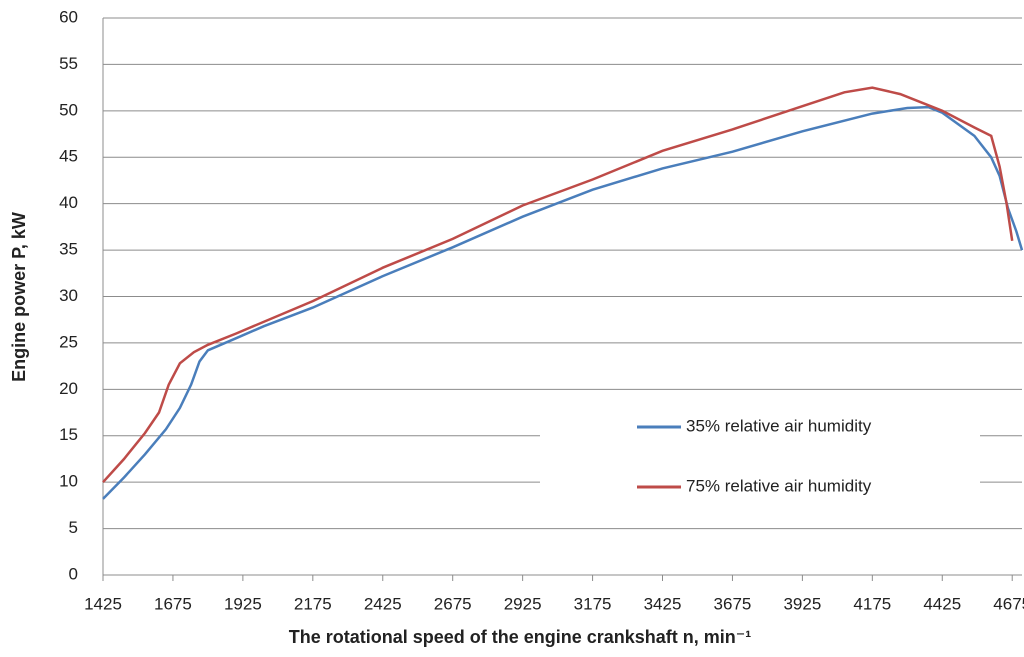  Describe the element at coordinates (802, 603) in the screenshot. I see `x-tick-label: 3925` at that location.